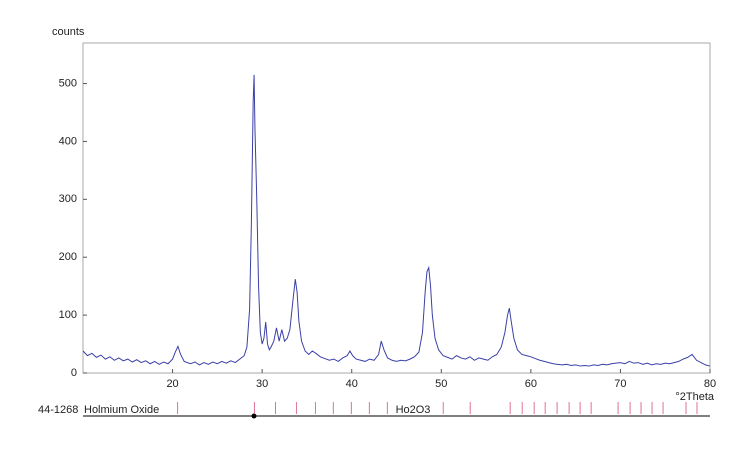  What do you see at coordinates (172, 384) in the screenshot?
I see `x-tick-label: 20` at bounding box center [172, 384].